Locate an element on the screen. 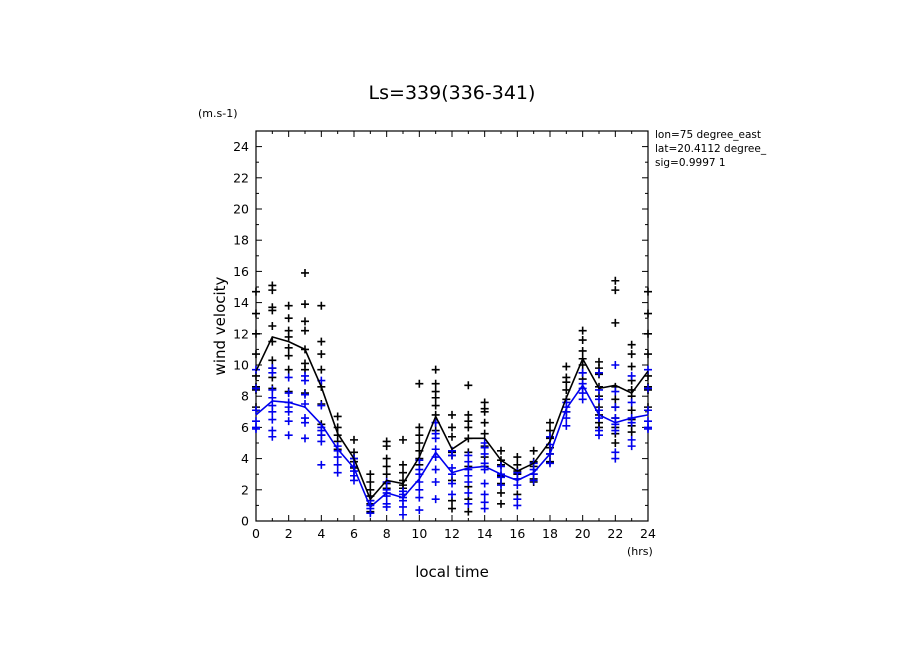 The image size is (904, 654). x-tick-label: 2 is located at coordinates (289, 533).